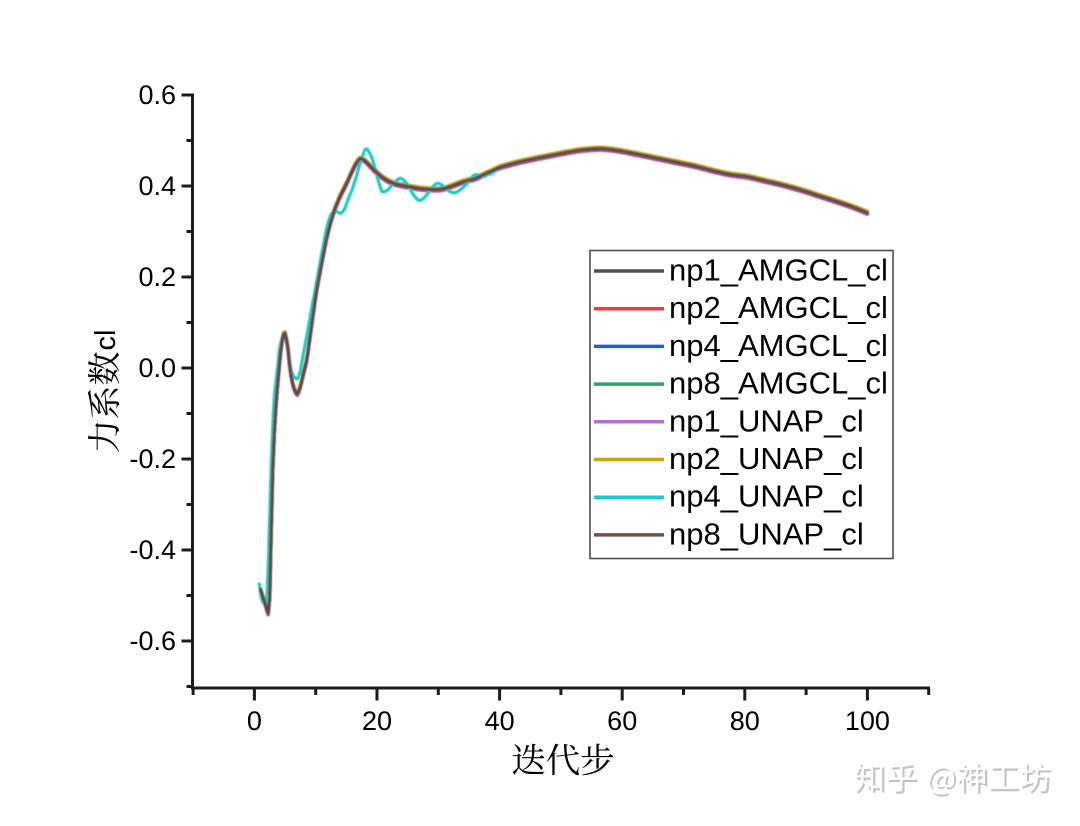 This screenshot has height=826, width=1080. Describe the element at coordinates (106, 340) in the screenshot. I see `svg-text: cl` at that location.